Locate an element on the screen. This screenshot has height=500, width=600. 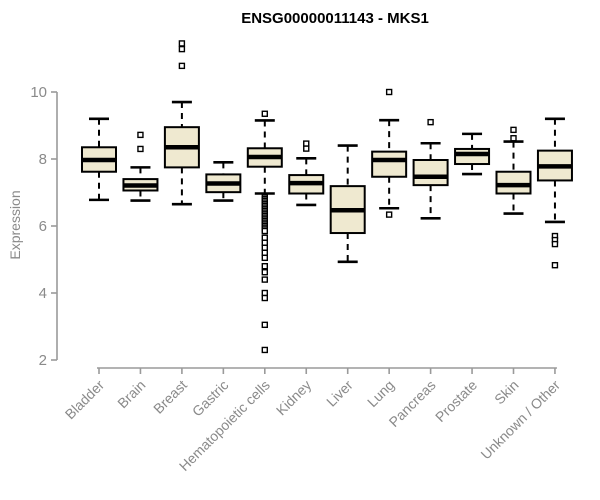
box-group-kidney is located at coordinates (306, 173).